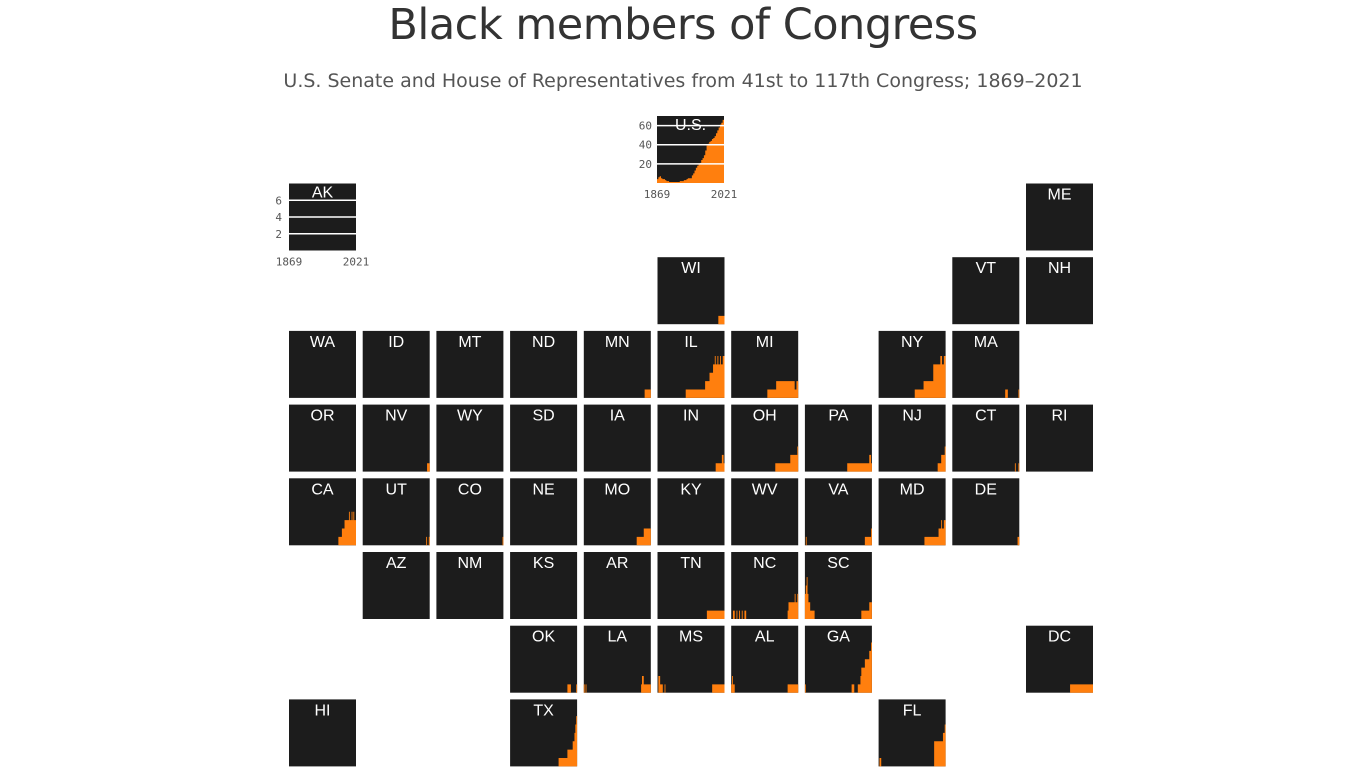 This screenshot has height=768, width=1366. What do you see at coordinates (1059, 637) in the screenshot?
I see `dc-tile-label: DC` at bounding box center [1059, 637].